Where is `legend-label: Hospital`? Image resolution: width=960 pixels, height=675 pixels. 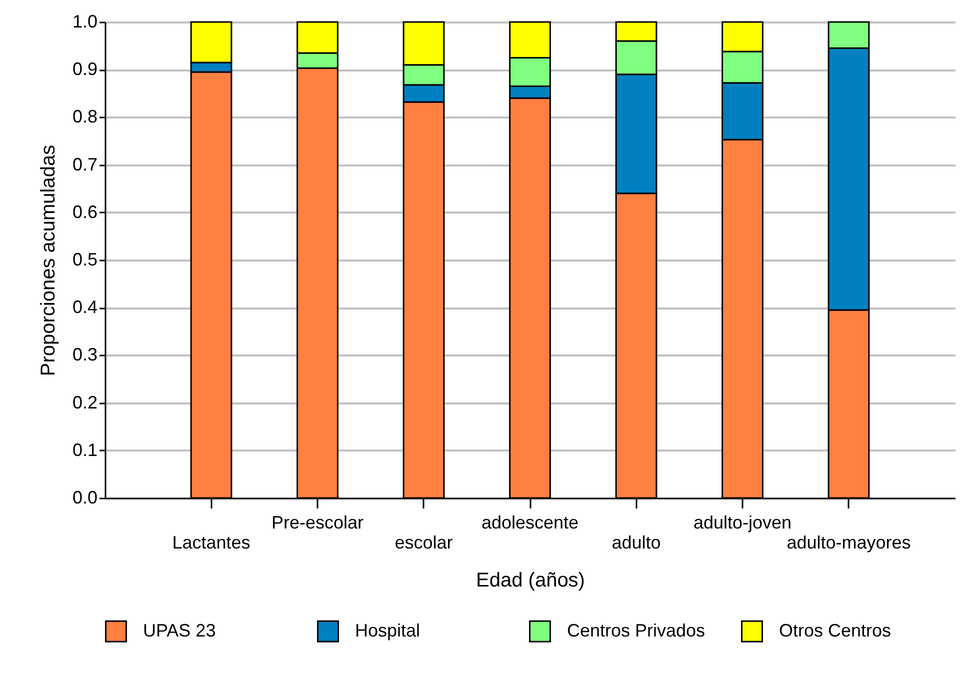 legend-label: Hospital is located at coordinates (387, 630).